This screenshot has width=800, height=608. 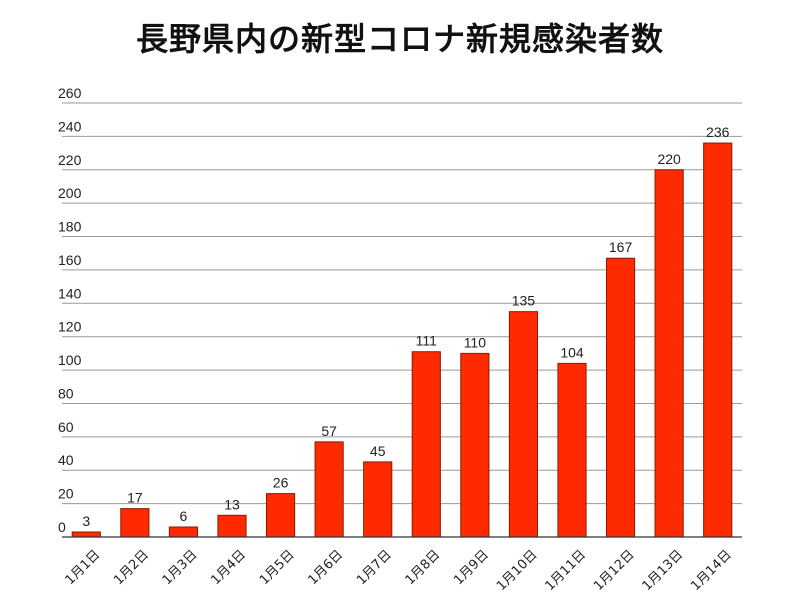 What do you see at coordinates (614, 570) in the screenshot?
I see `x-tick-label: 1月12日` at bounding box center [614, 570].